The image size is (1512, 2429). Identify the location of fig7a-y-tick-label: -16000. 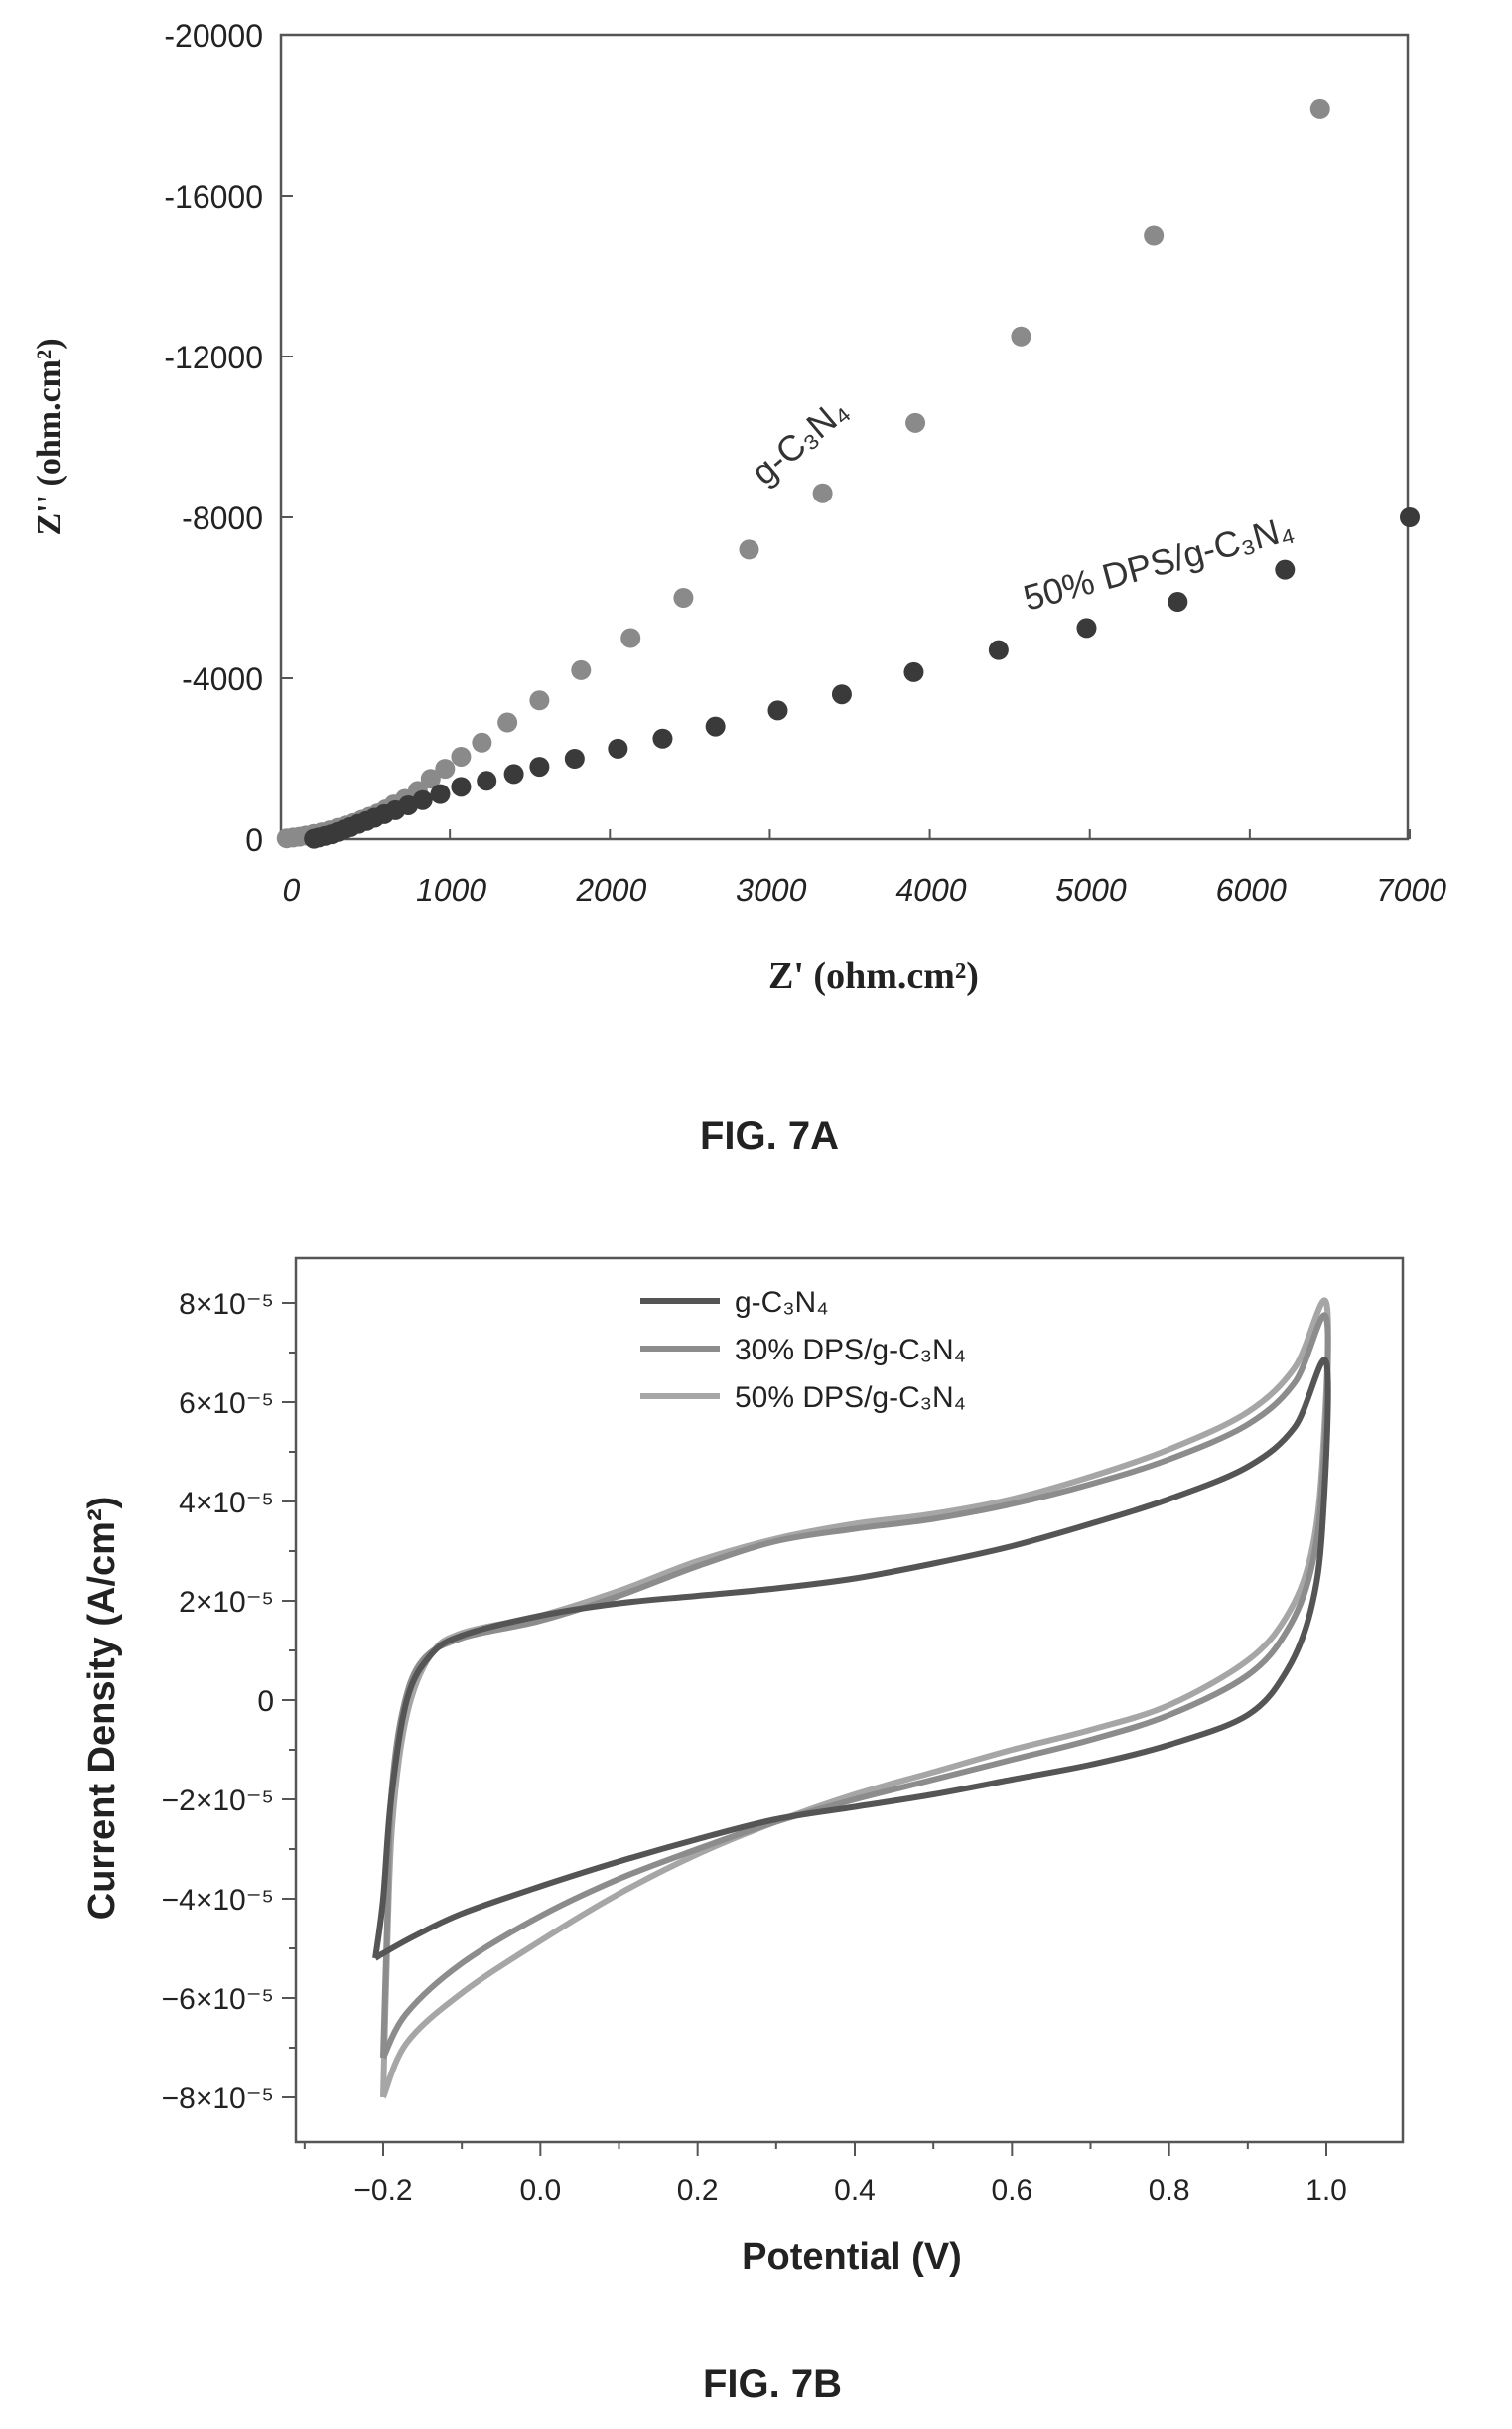
(214, 196).